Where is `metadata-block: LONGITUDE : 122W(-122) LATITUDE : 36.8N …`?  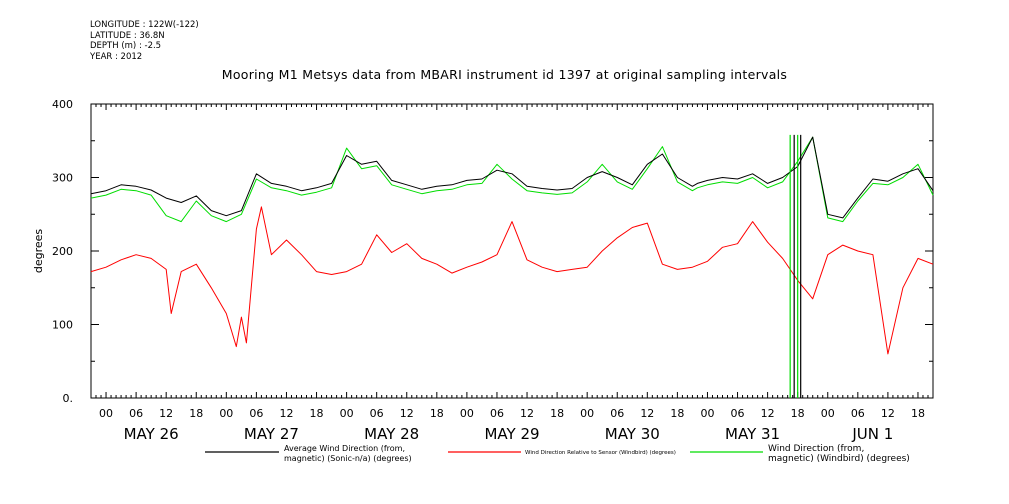
metadata-block: LONGITUDE : 122W(-122) LATITUDE : 36.8N … is located at coordinates (144, 41).